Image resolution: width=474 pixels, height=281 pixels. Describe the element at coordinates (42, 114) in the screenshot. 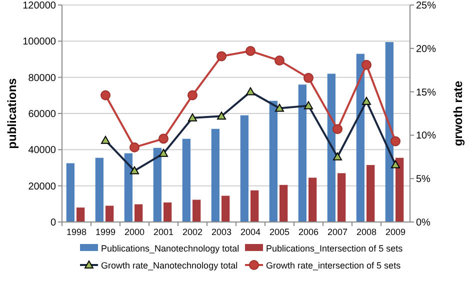

I see `y-tick-label: 60000` at that location.